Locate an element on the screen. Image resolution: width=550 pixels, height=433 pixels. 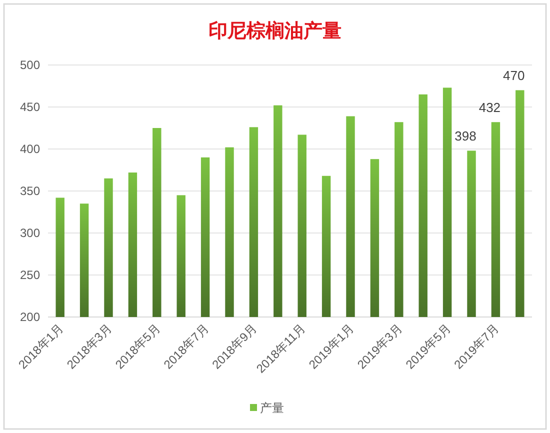
y-tick-label: 400 is located at coordinates (30, 149).